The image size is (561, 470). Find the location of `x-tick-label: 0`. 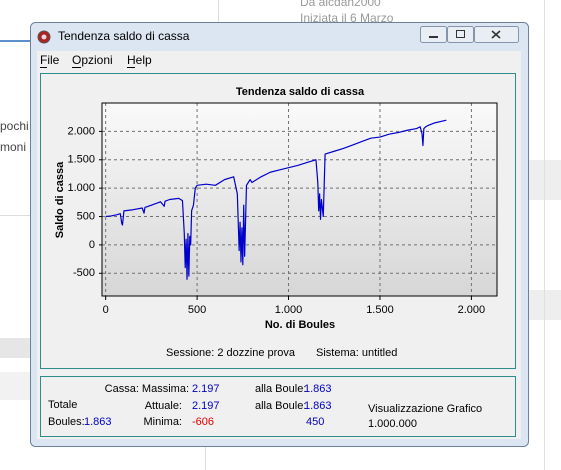

x-tick-label: 0 is located at coordinates (106, 310).